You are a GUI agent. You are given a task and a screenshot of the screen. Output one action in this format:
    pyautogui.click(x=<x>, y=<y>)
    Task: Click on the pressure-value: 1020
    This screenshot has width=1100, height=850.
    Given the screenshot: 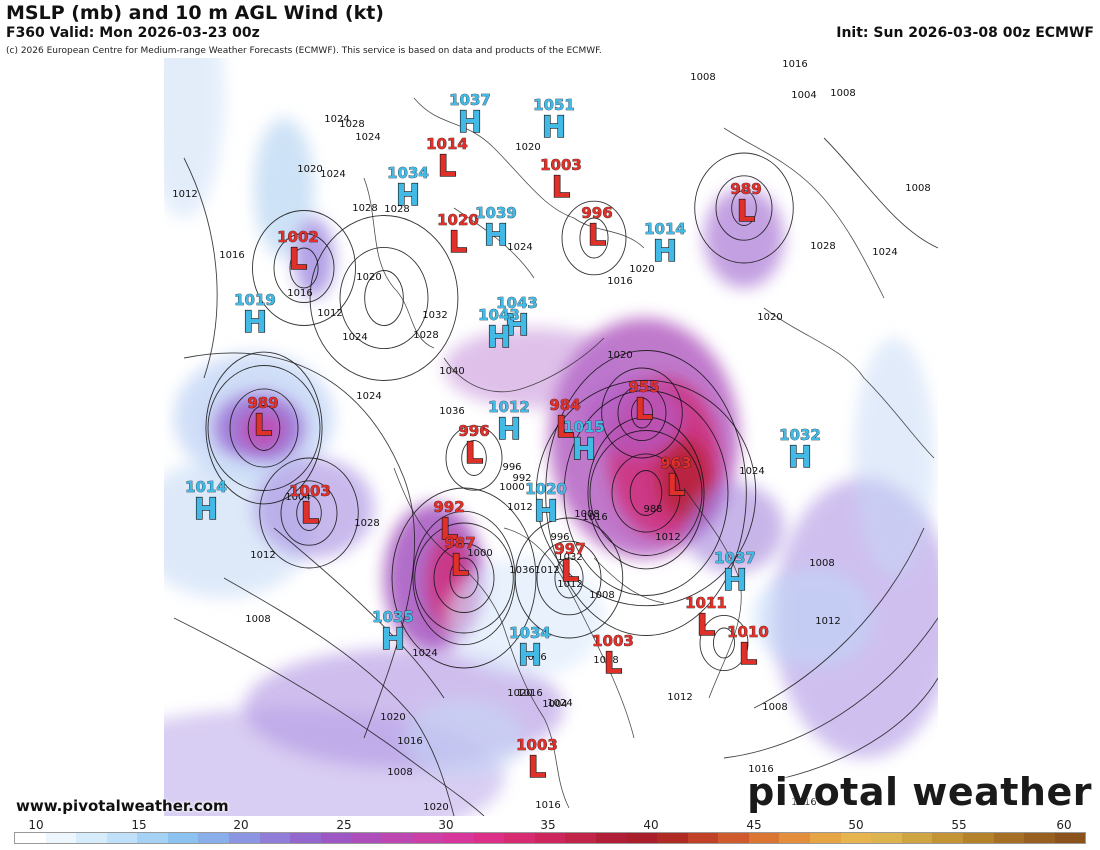 What is the action you would take?
    pyautogui.click(x=546, y=489)
    